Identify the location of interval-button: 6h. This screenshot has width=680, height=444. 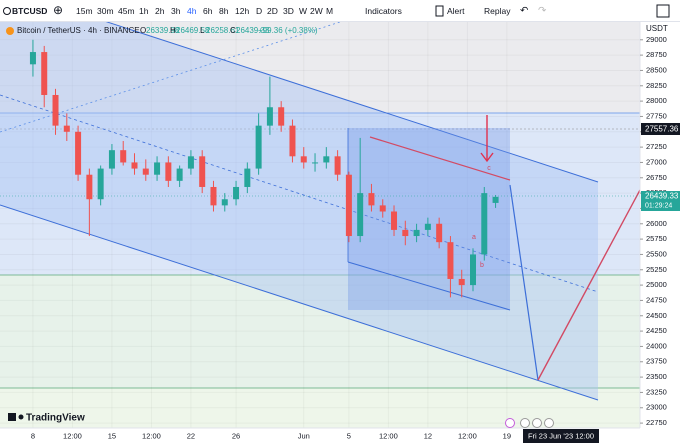
(208, 11).